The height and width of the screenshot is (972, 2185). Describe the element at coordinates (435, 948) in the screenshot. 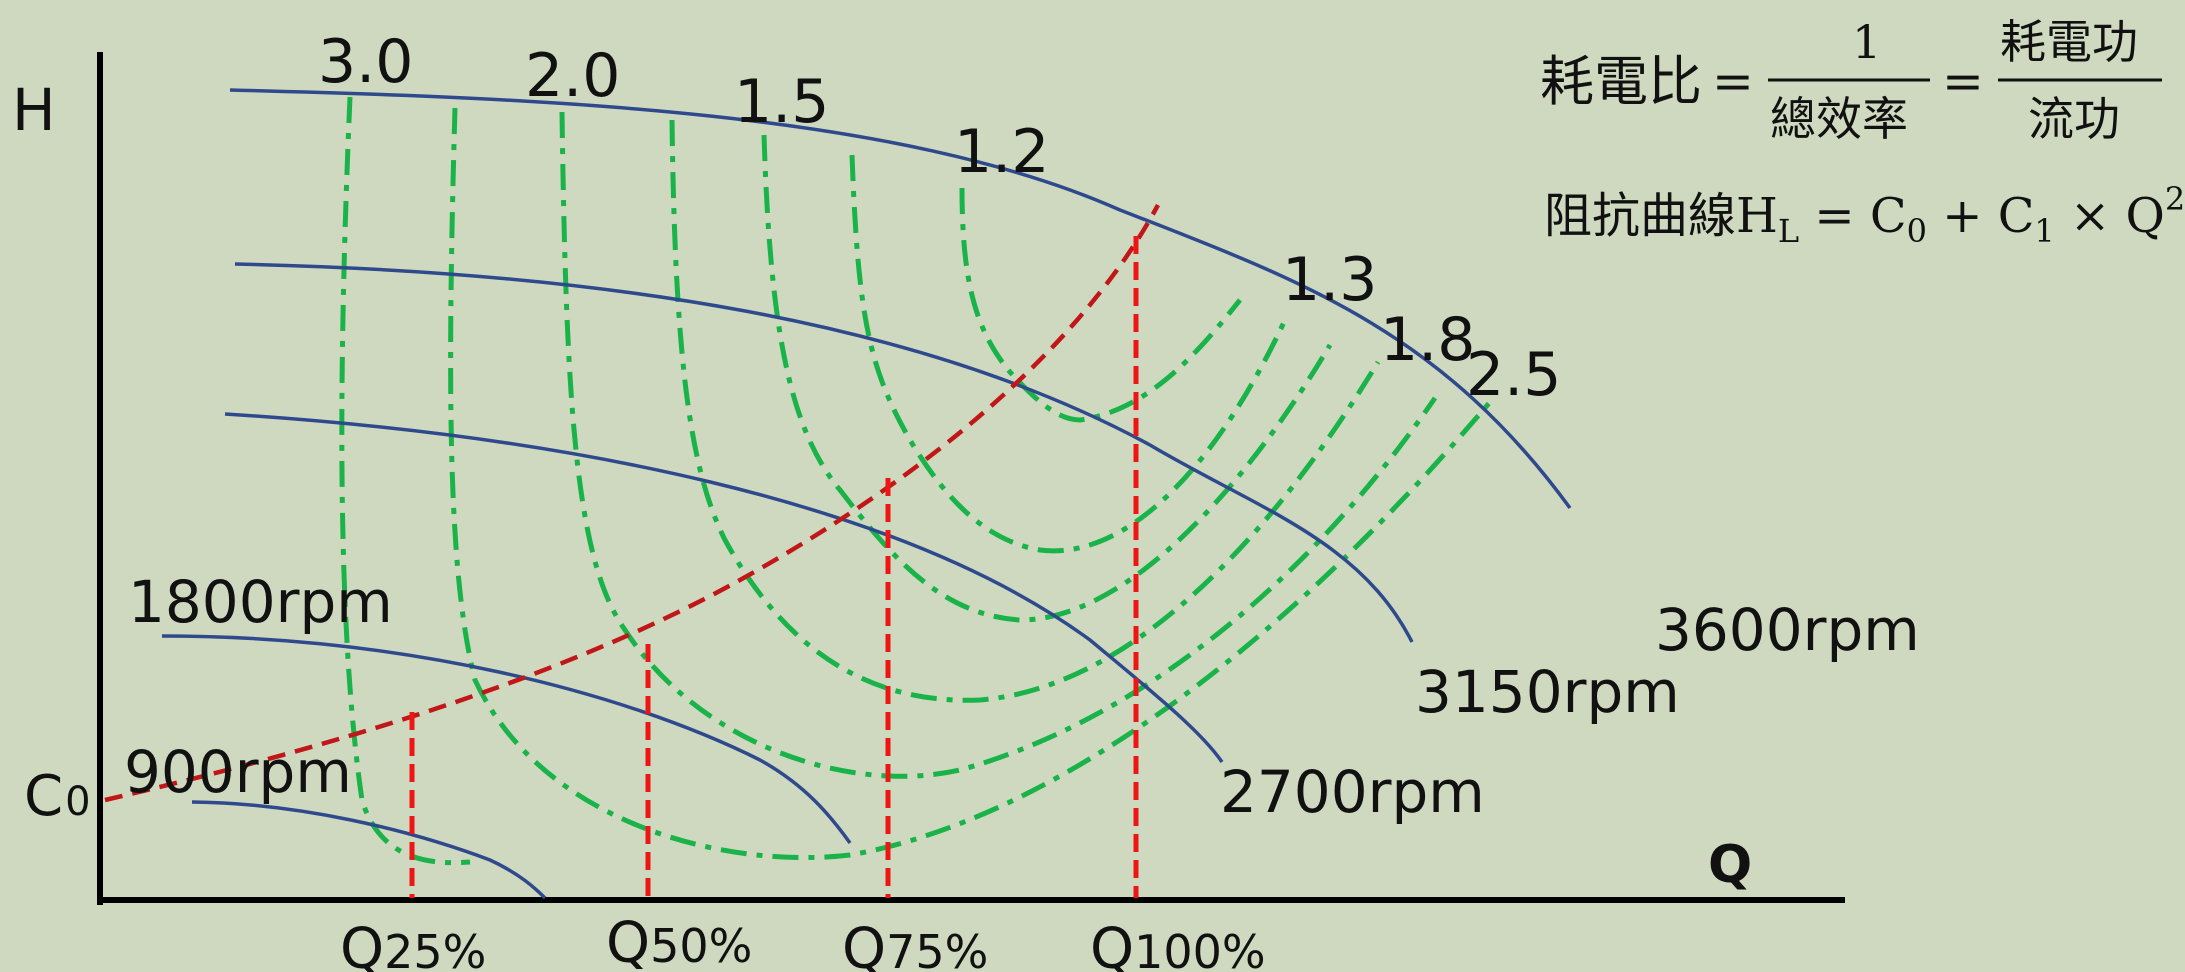

I see `flow-q25-sub: 25%` at that location.